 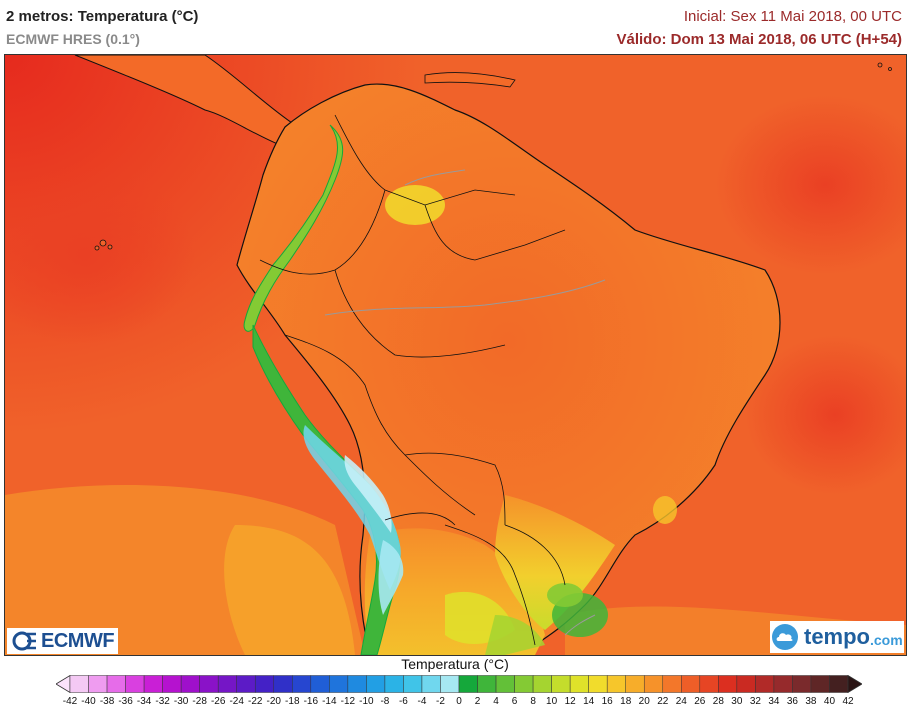 What do you see at coordinates (385, 701) in the screenshot?
I see `legend-tick-label: -8` at bounding box center [385, 701].